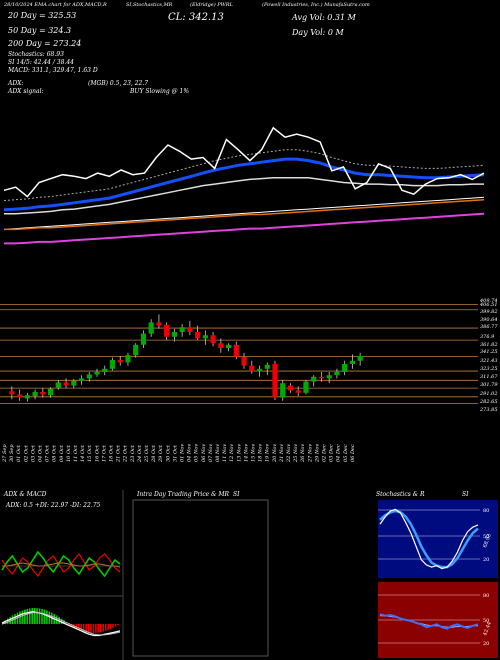 The image size is (500, 660). What do you see at coordinates (261, 453) in the screenshot?
I see `x-date-label: 18 Nov` at bounding box center [261, 453].